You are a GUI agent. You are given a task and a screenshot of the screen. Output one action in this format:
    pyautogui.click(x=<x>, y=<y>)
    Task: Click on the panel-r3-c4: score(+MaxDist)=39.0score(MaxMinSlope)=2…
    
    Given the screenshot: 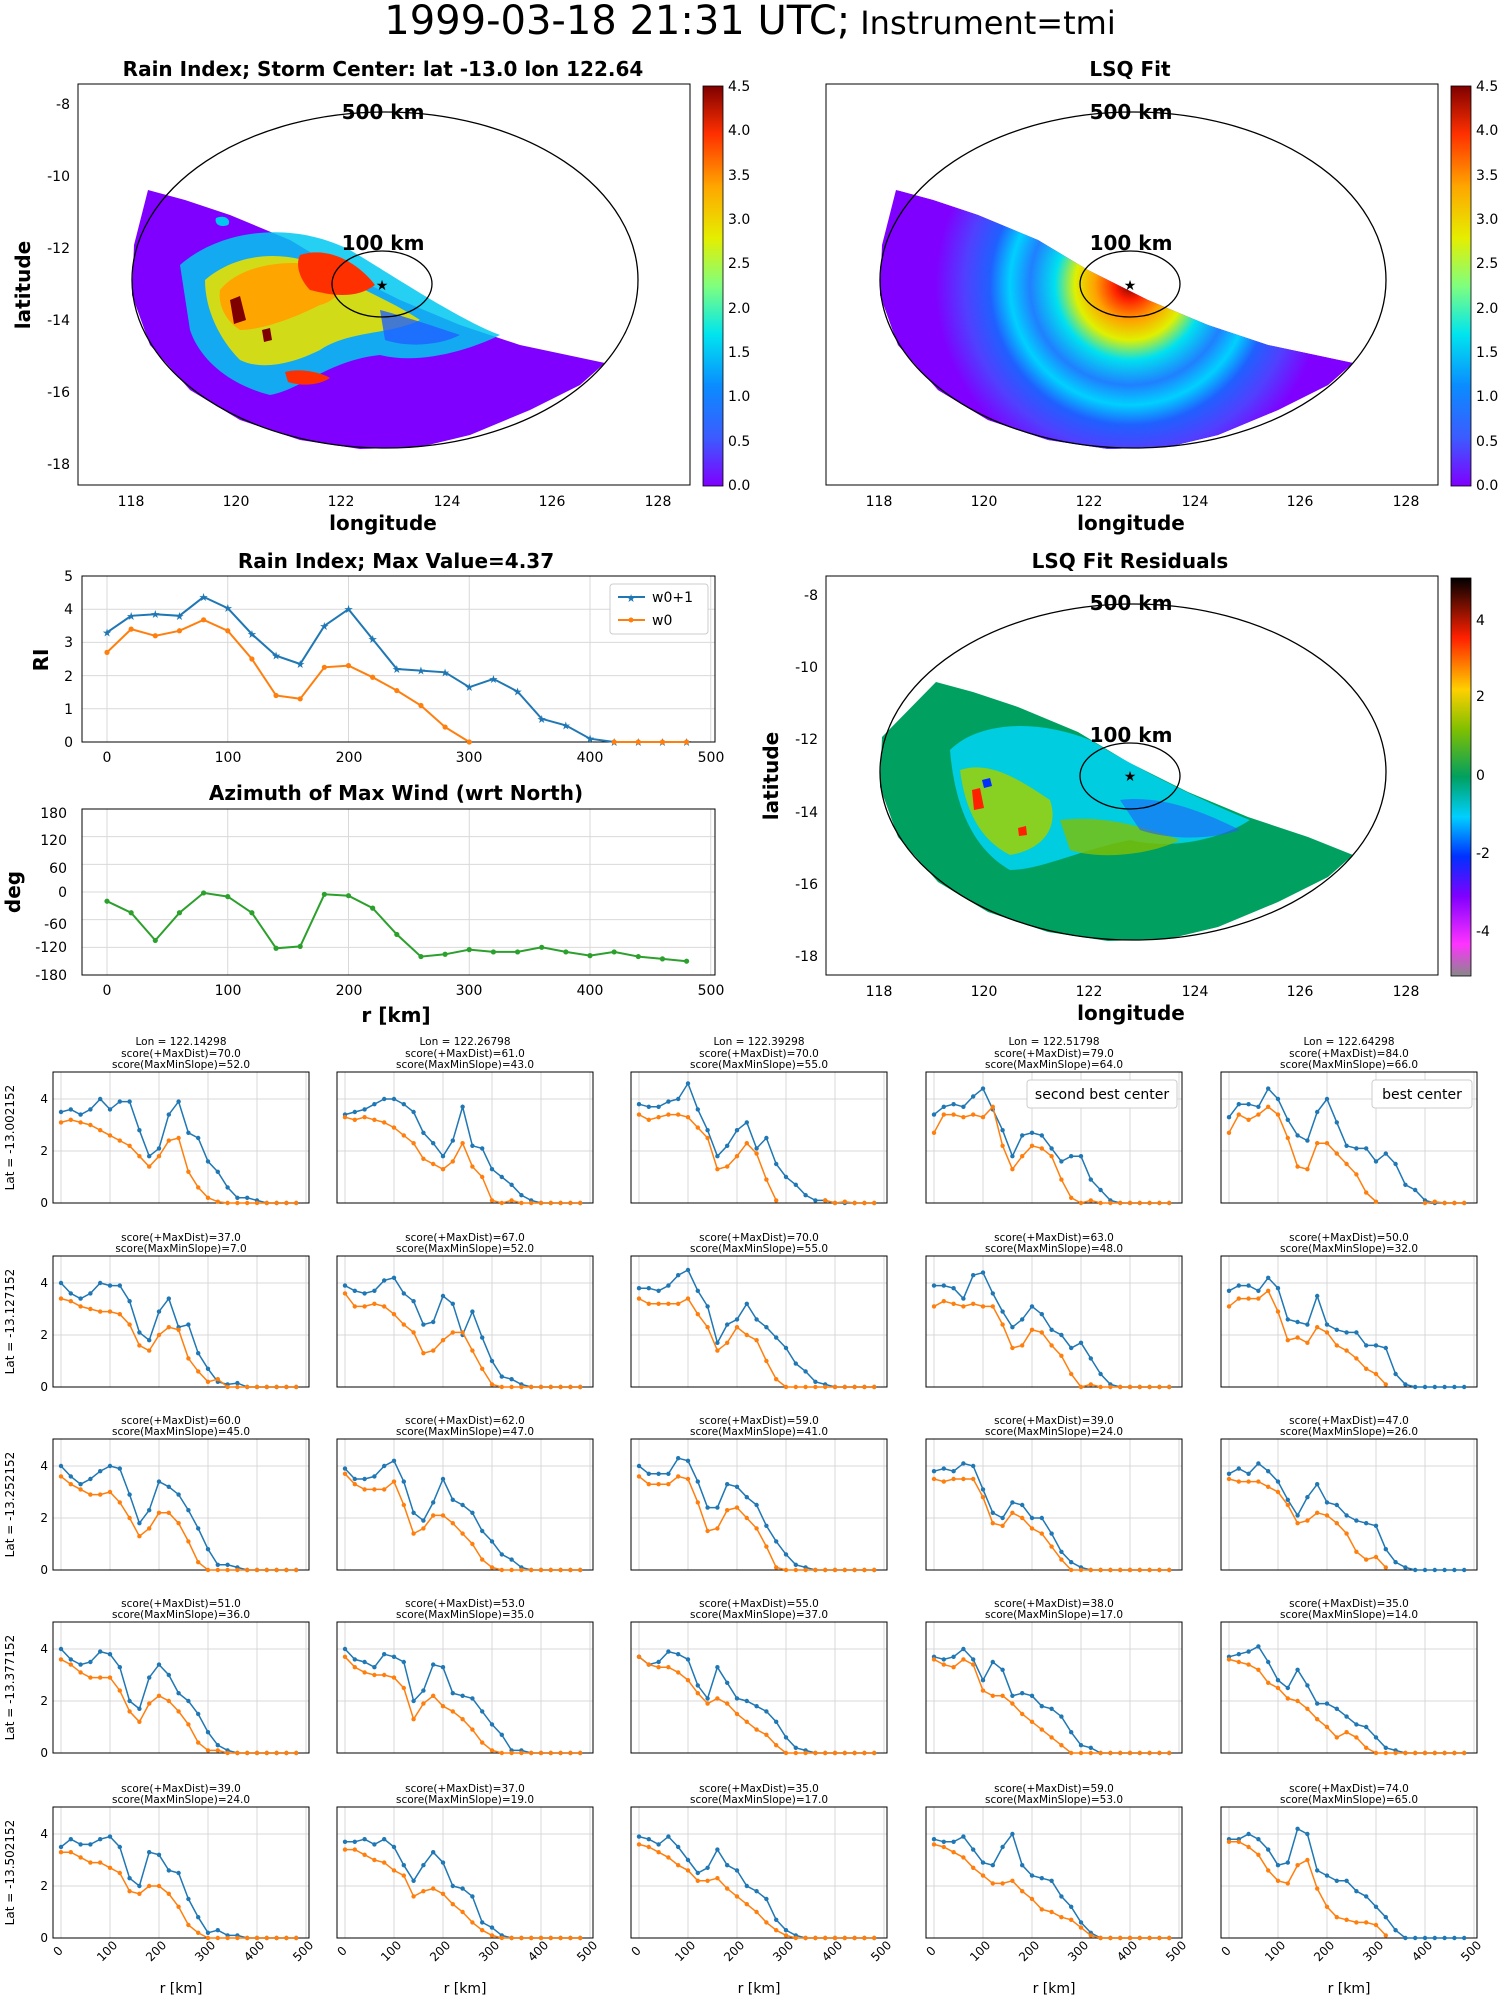 What is the action you would take?
    pyautogui.click(x=1054, y=1494)
    